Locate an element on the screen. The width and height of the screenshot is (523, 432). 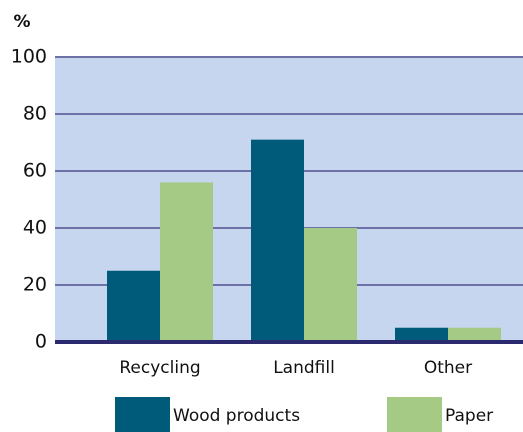
legend-label: Wood products is located at coordinates (236, 416).